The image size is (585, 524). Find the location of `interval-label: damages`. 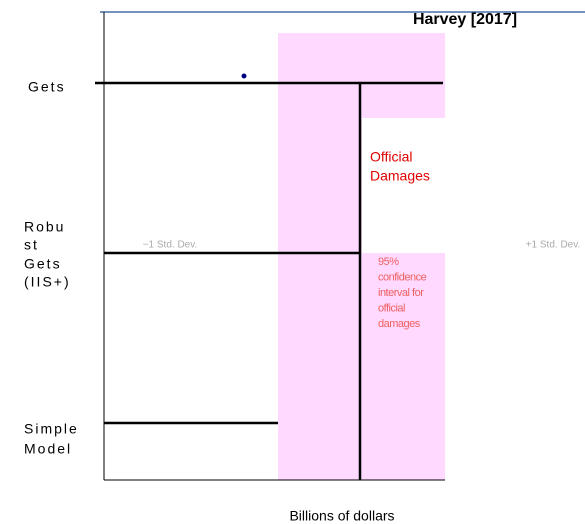

interval-label: damages is located at coordinates (399, 324).